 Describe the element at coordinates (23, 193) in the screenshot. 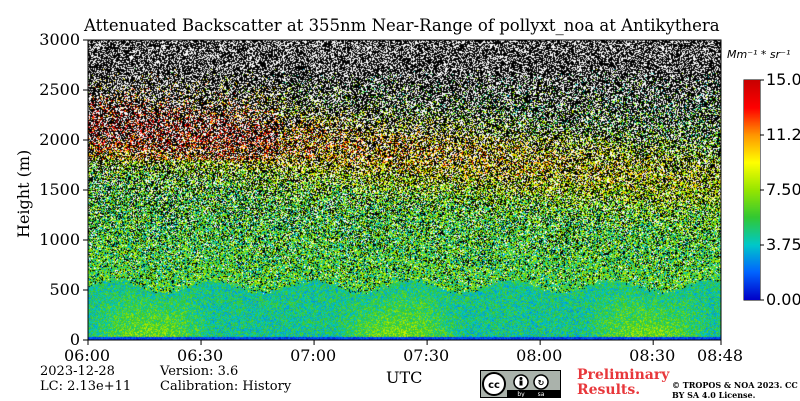

I see `y-axis-label: Height (m)` at that location.